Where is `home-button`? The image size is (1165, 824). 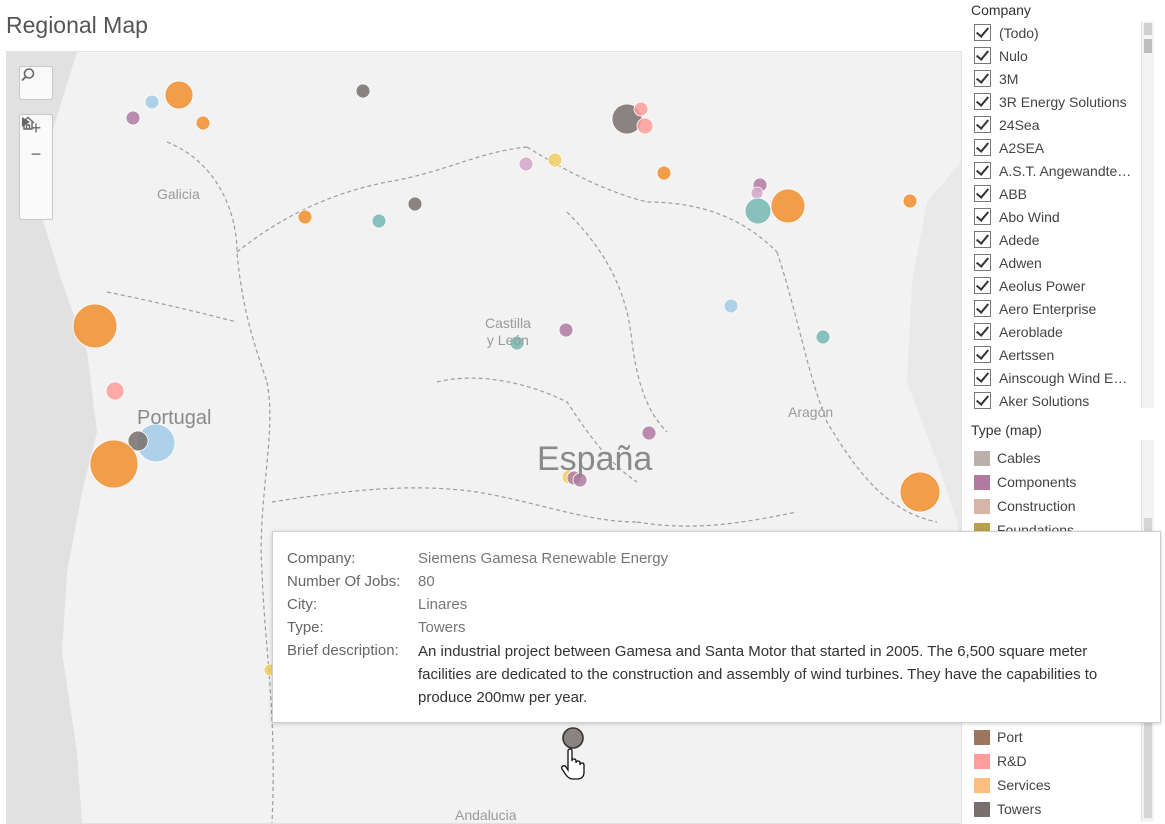 home-button is located at coordinates (36, 154).